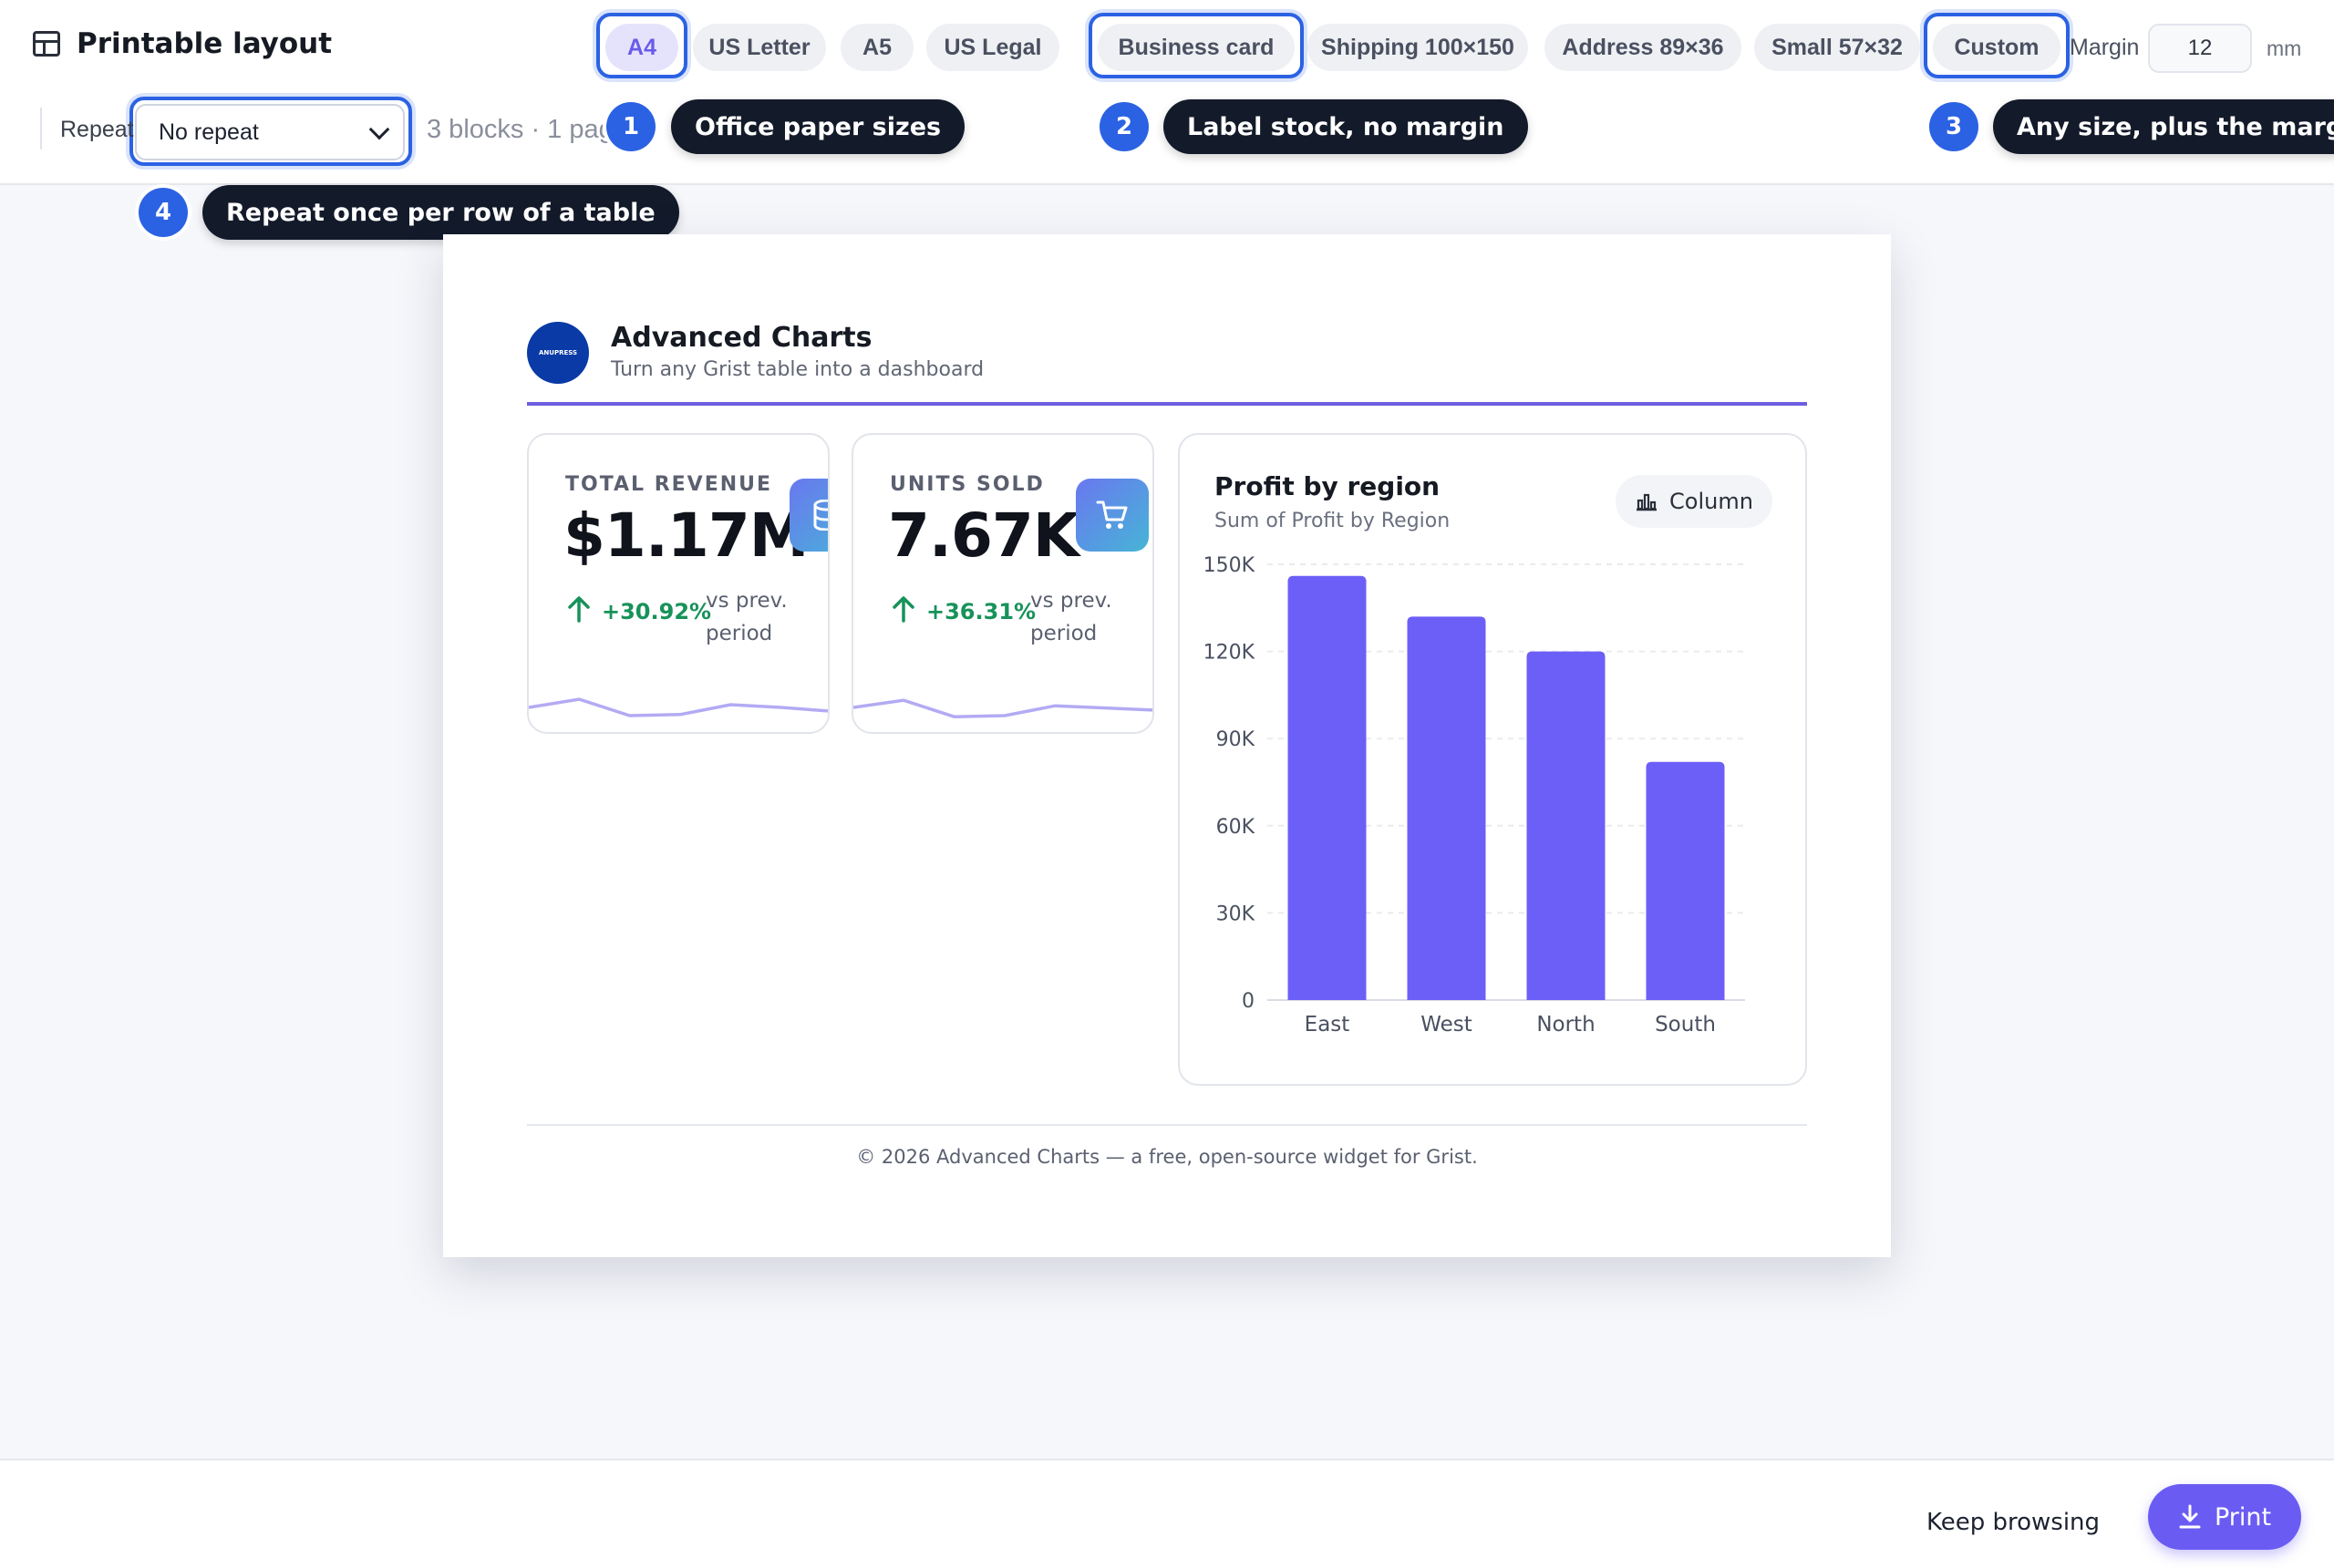  I want to click on y-tick-label: 0, so click(1248, 1001).